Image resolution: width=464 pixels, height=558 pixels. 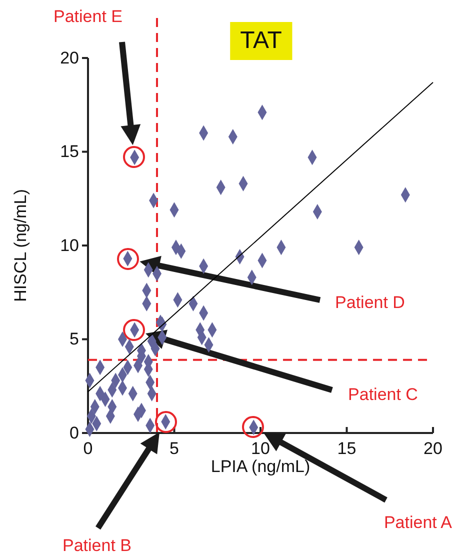 What do you see at coordinates (346, 448) in the screenshot?
I see `x-tick-label: 15` at bounding box center [346, 448].